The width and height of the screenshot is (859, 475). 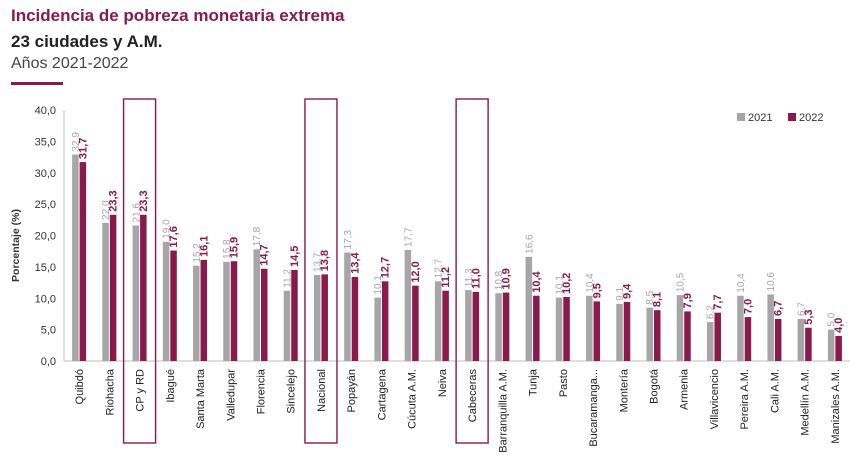 What do you see at coordinates (537, 281) in the screenshot?
I see `data-label-2022: 10,4` at bounding box center [537, 281].